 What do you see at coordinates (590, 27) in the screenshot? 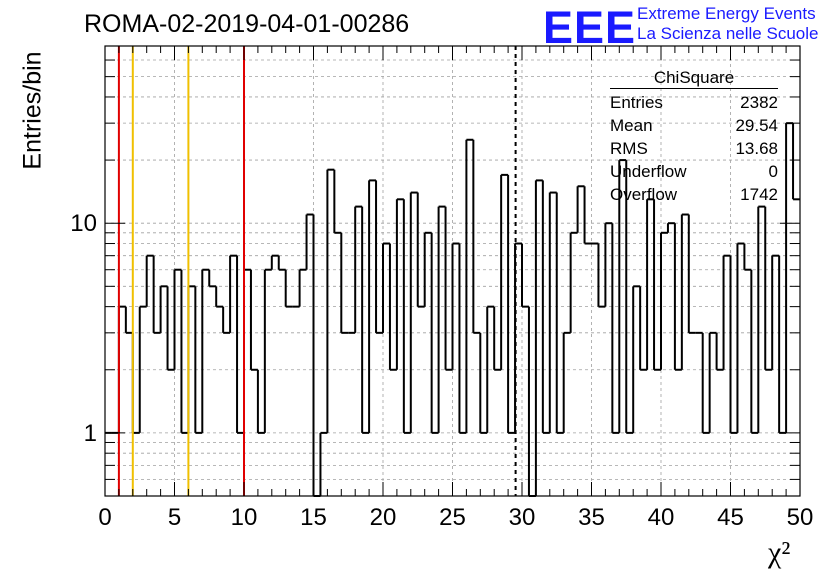
I see `eee-logo: EEE` at bounding box center [590, 27].